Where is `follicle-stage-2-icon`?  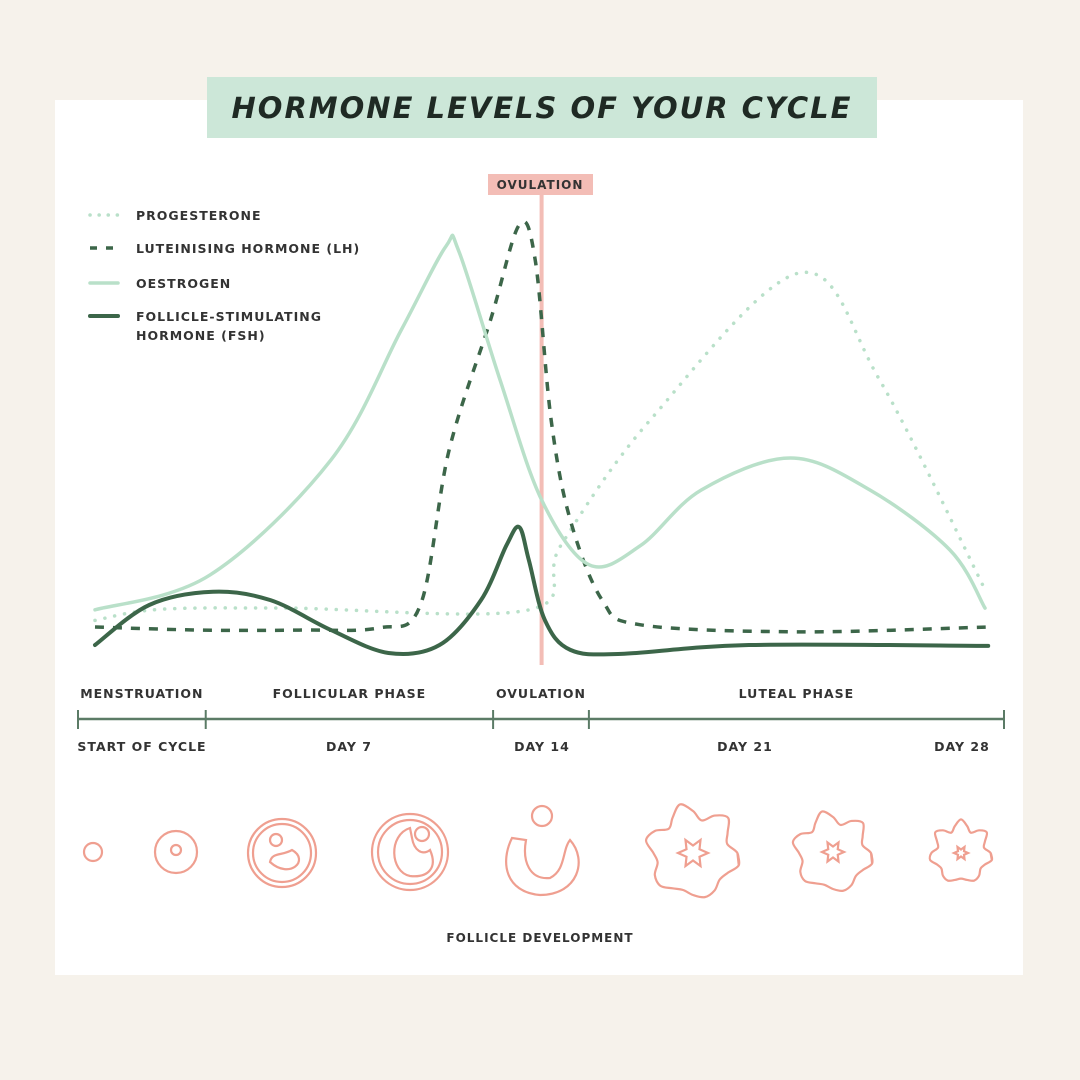 follicle-stage-2-icon is located at coordinates (176, 852).